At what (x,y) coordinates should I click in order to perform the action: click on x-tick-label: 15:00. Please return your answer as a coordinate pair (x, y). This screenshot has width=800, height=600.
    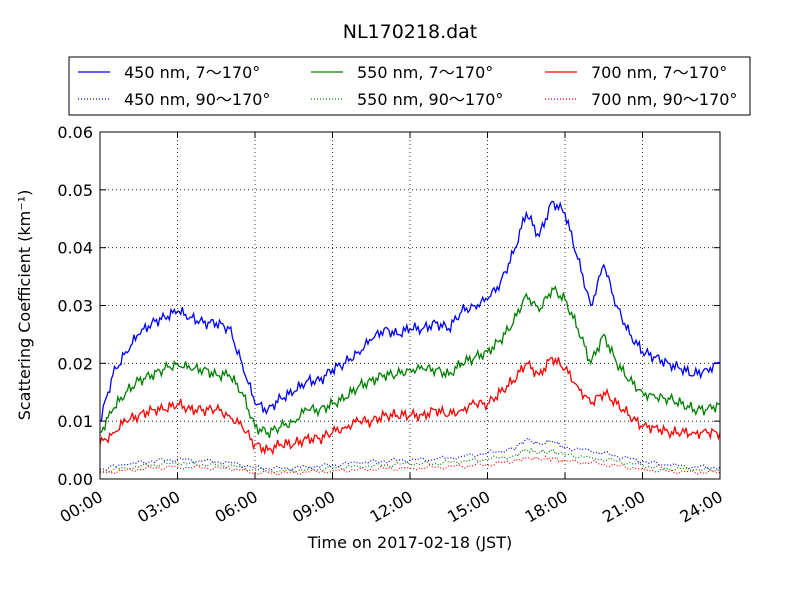
    Looking at the image, I should click on (468, 507).